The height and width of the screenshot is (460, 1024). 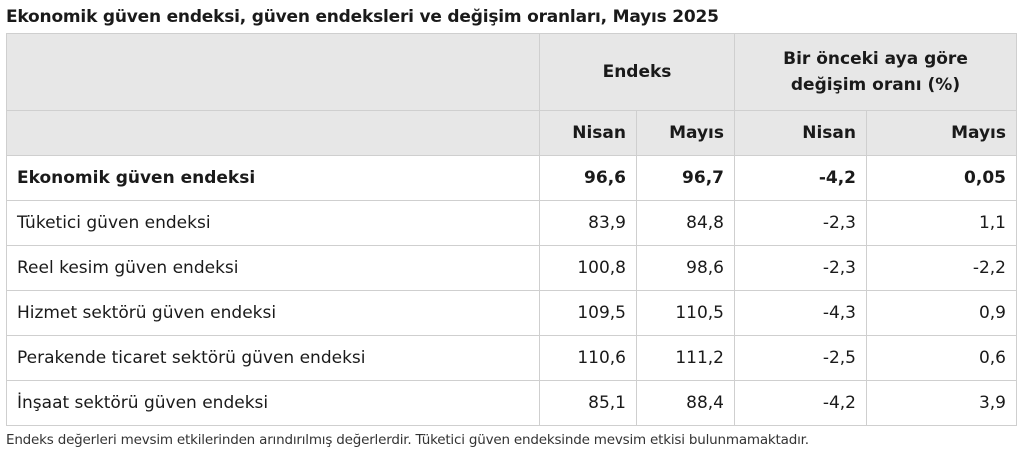 I want to click on cell-change-may: 3,9, so click(x=941, y=403).